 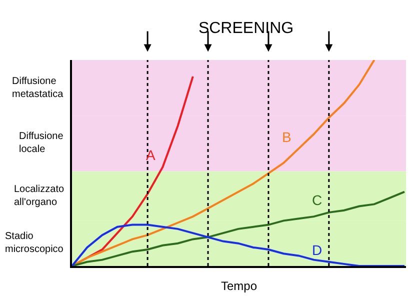 What do you see at coordinates (239, 286) in the screenshot?
I see `x-axis-title: Tempo` at bounding box center [239, 286].